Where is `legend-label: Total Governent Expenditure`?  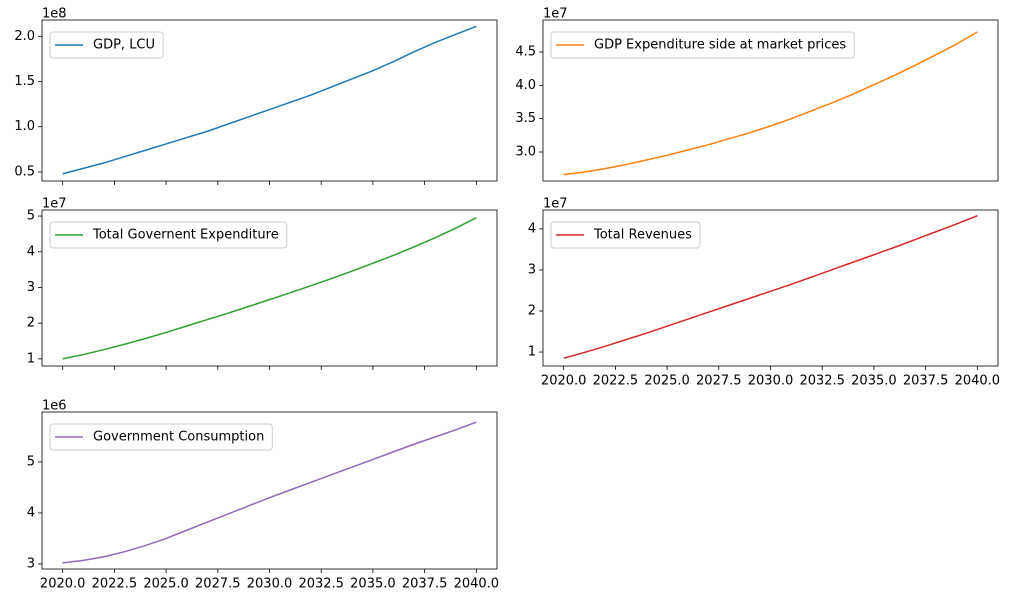
legend-label: Total Governent Expenditure is located at coordinates (185, 235).